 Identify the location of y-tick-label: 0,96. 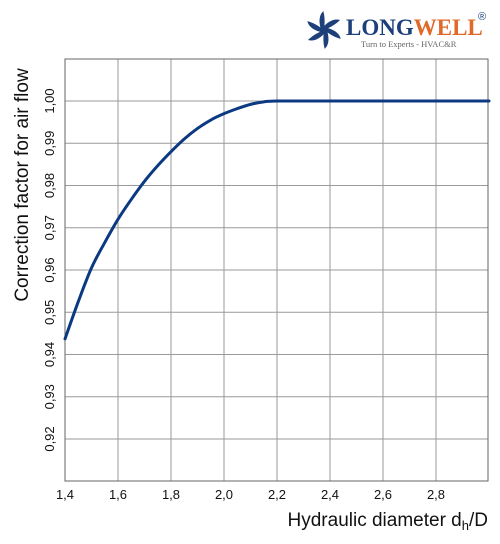
(49, 269).